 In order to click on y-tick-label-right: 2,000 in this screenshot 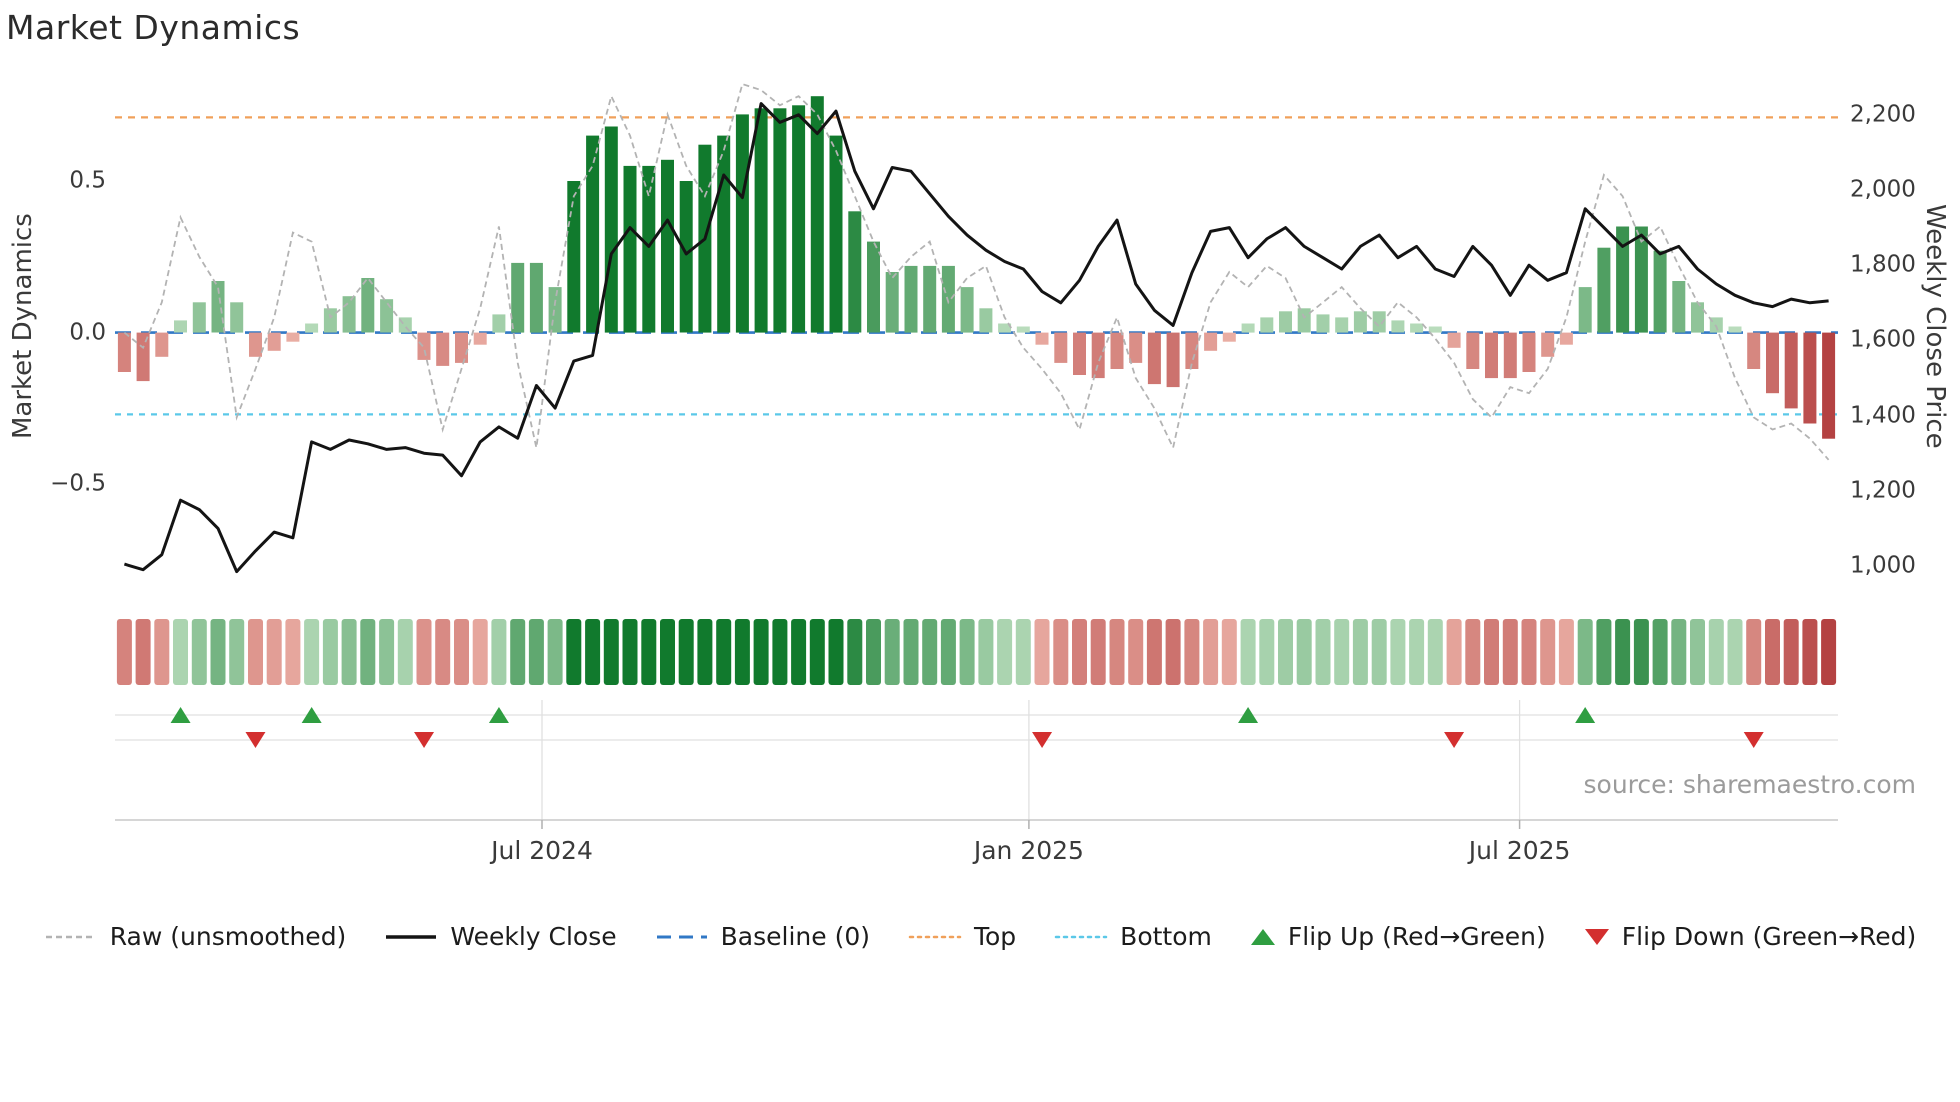, I will do `click(1883, 189)`.